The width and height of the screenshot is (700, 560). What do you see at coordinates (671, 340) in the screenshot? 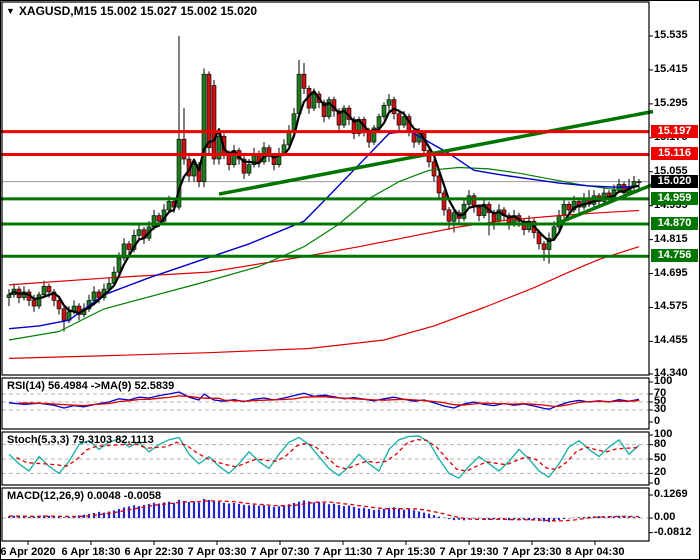
I see `price-tick-label: 14.455` at bounding box center [671, 340].